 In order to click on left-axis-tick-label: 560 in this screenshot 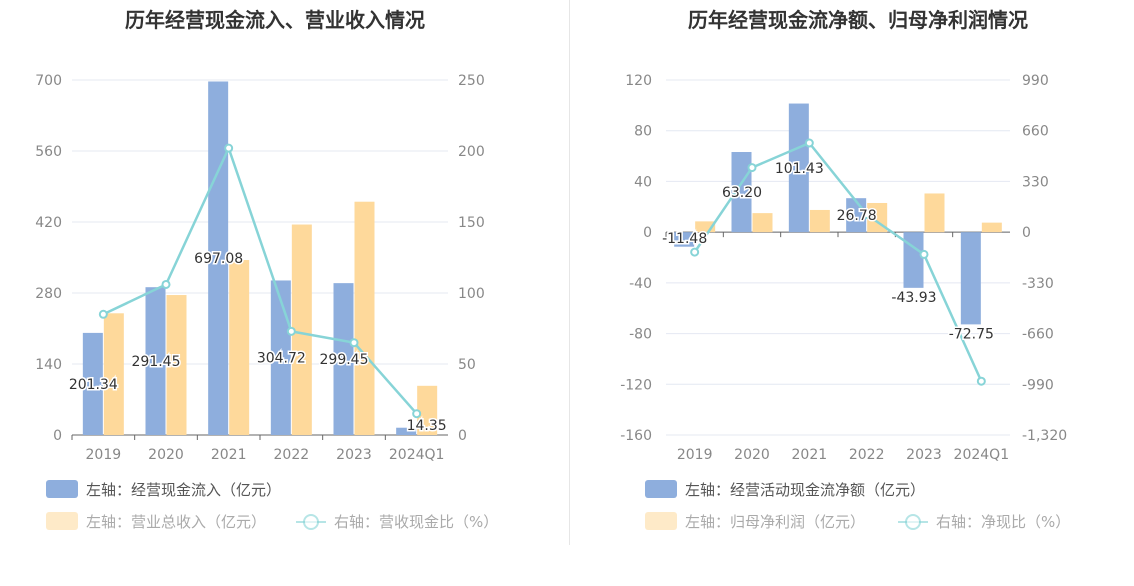, I will do `click(48, 152)`.